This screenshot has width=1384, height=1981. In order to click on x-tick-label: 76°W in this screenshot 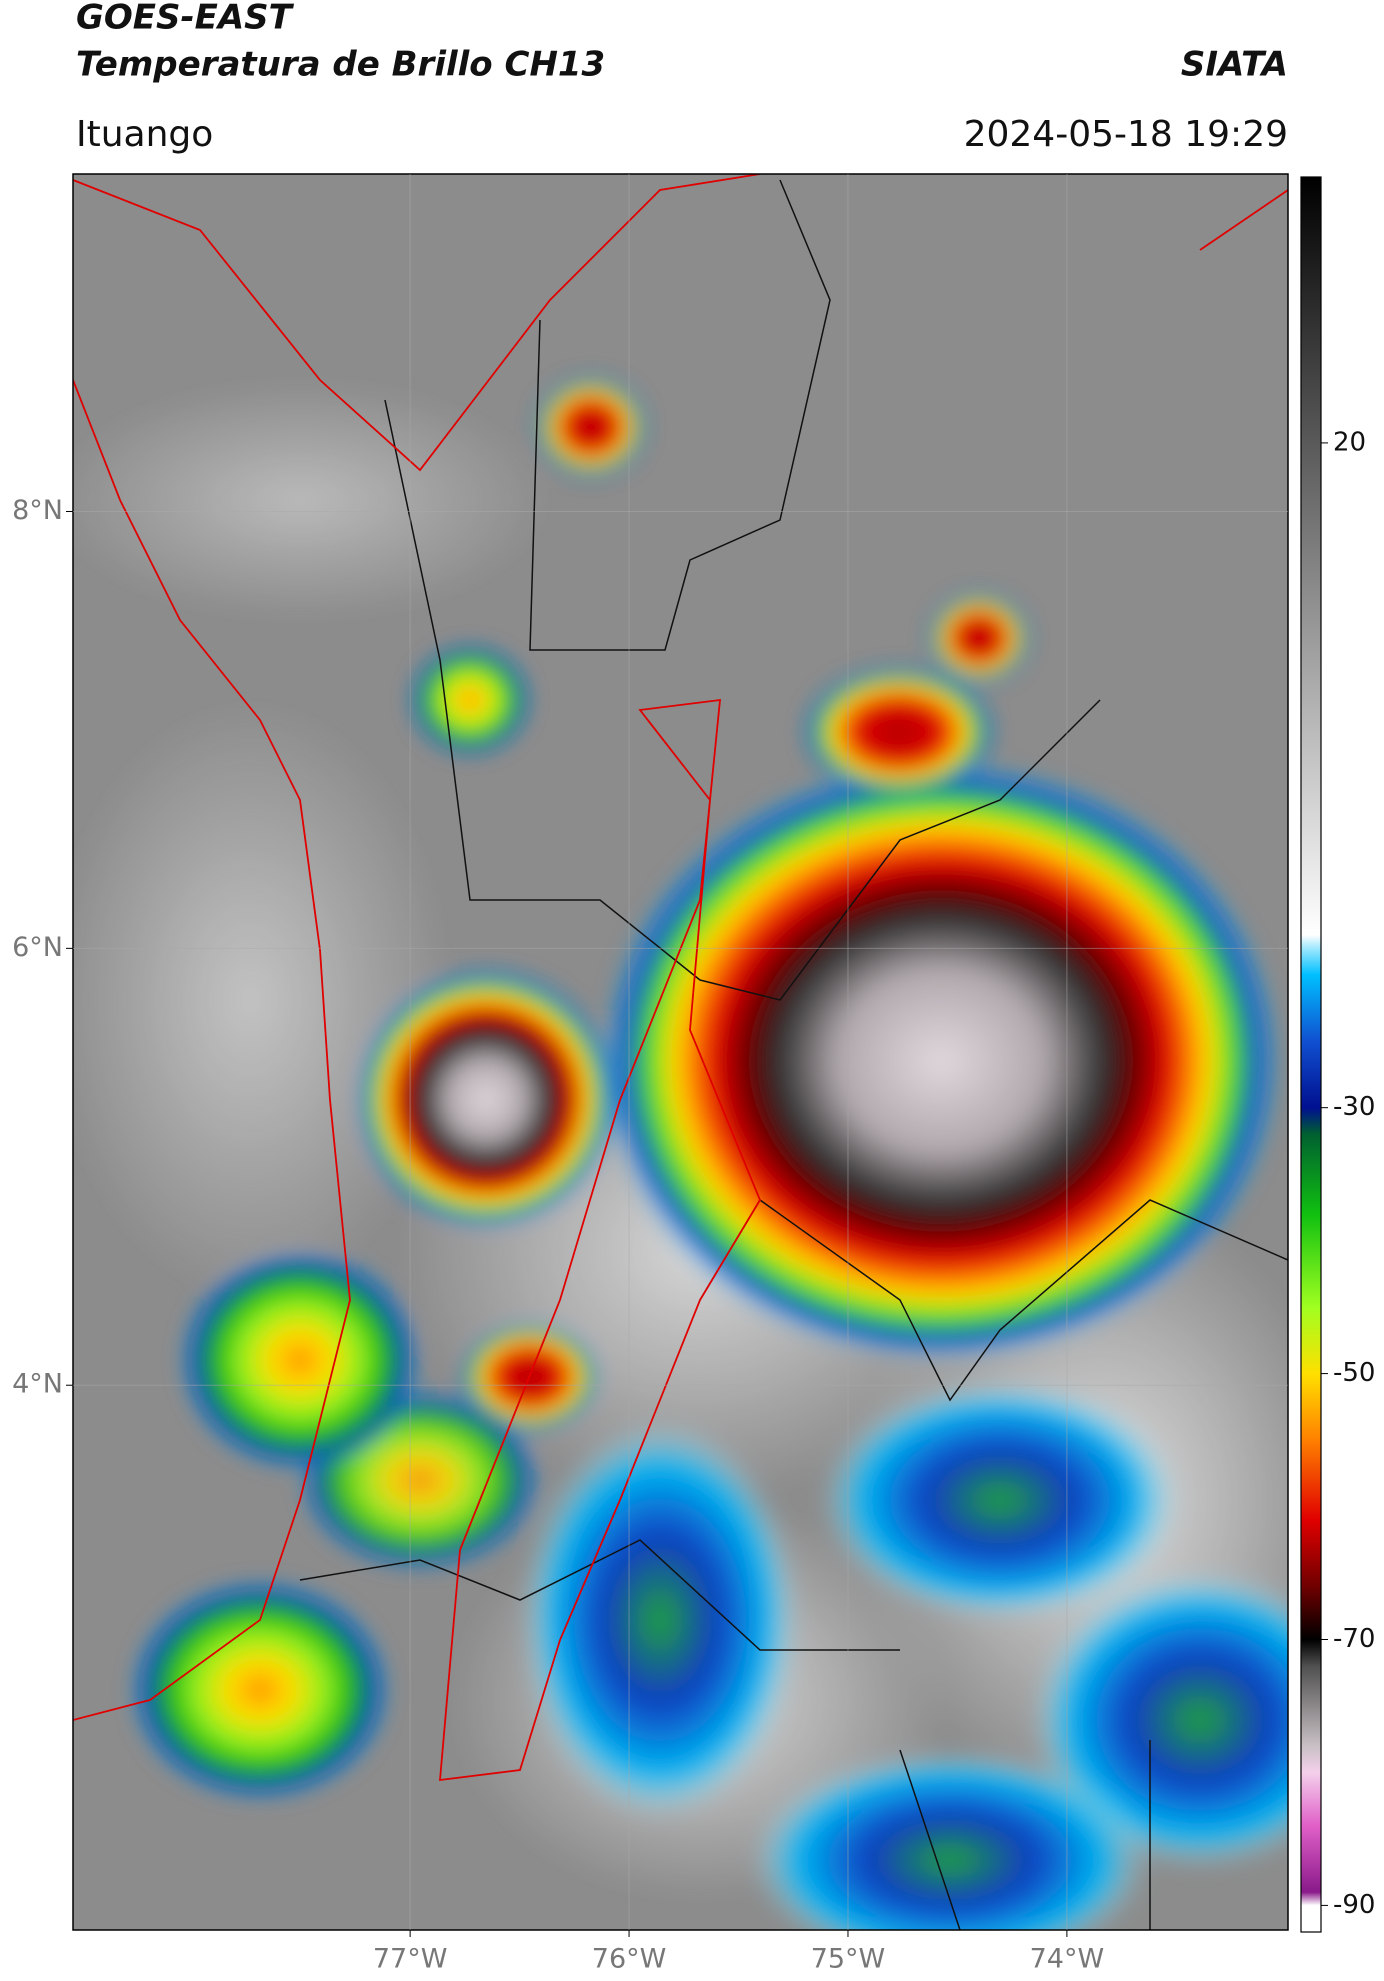, I will do `click(629, 1959)`.